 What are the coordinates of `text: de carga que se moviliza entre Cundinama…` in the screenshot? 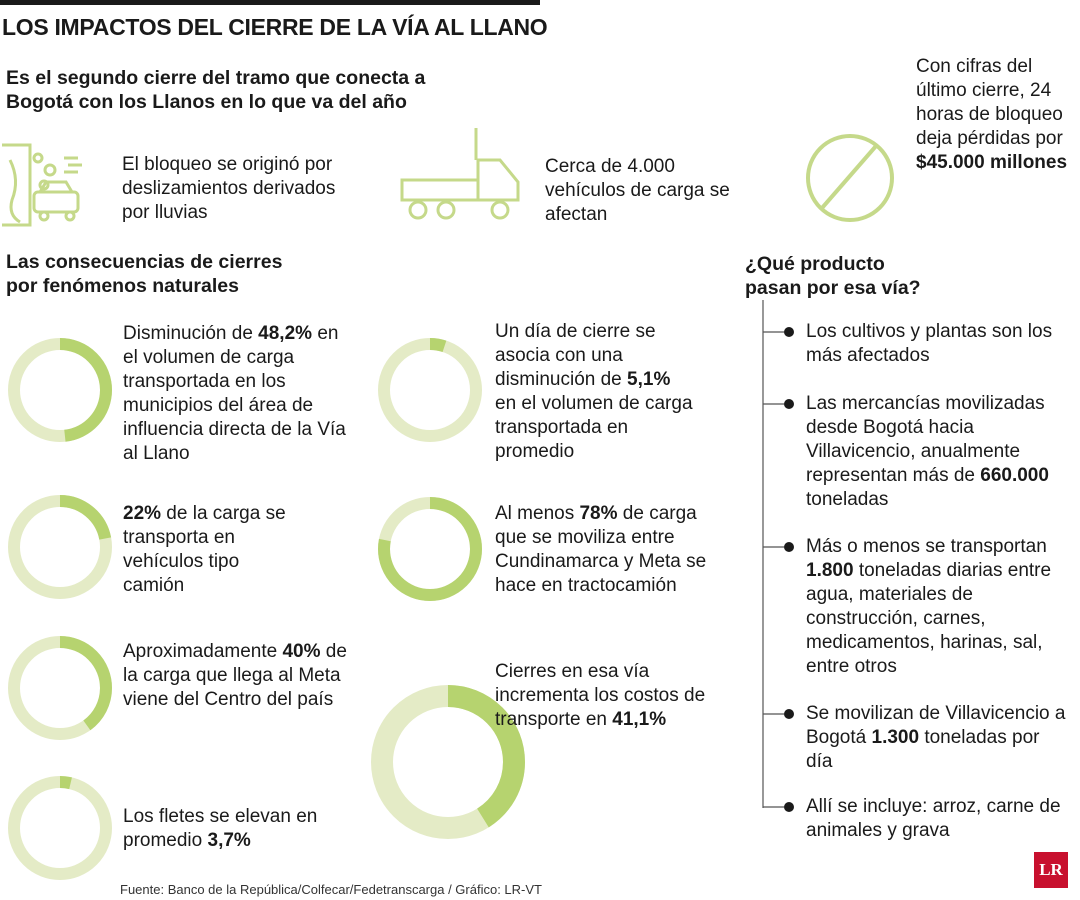 It's located at (601, 549).